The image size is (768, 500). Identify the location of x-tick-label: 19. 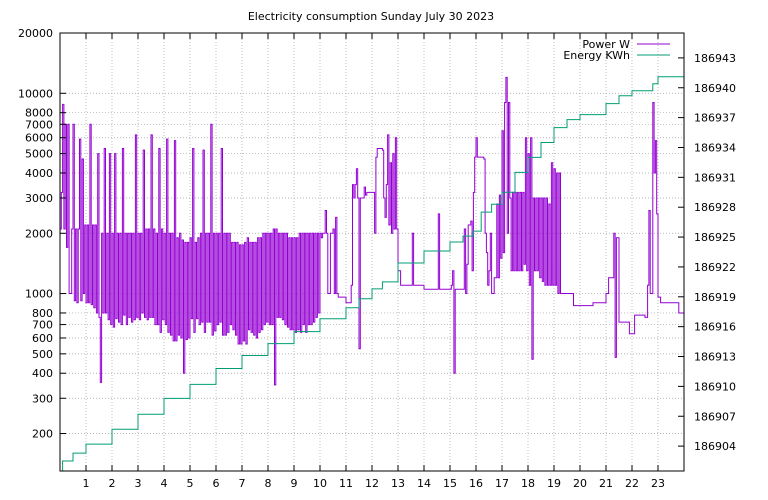
(554, 483).